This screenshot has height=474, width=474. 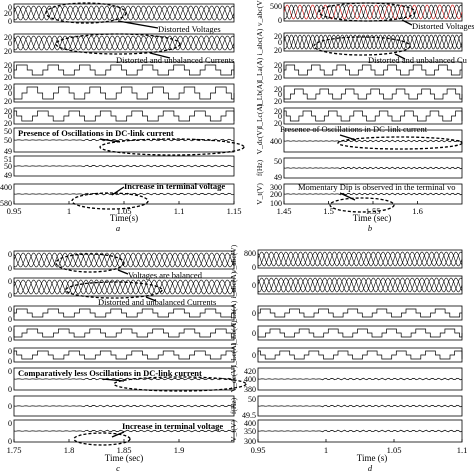 What do you see at coordinates (417, 211) in the screenshot?
I see `panel-b-xtick-3: 1.6` at bounding box center [417, 211].